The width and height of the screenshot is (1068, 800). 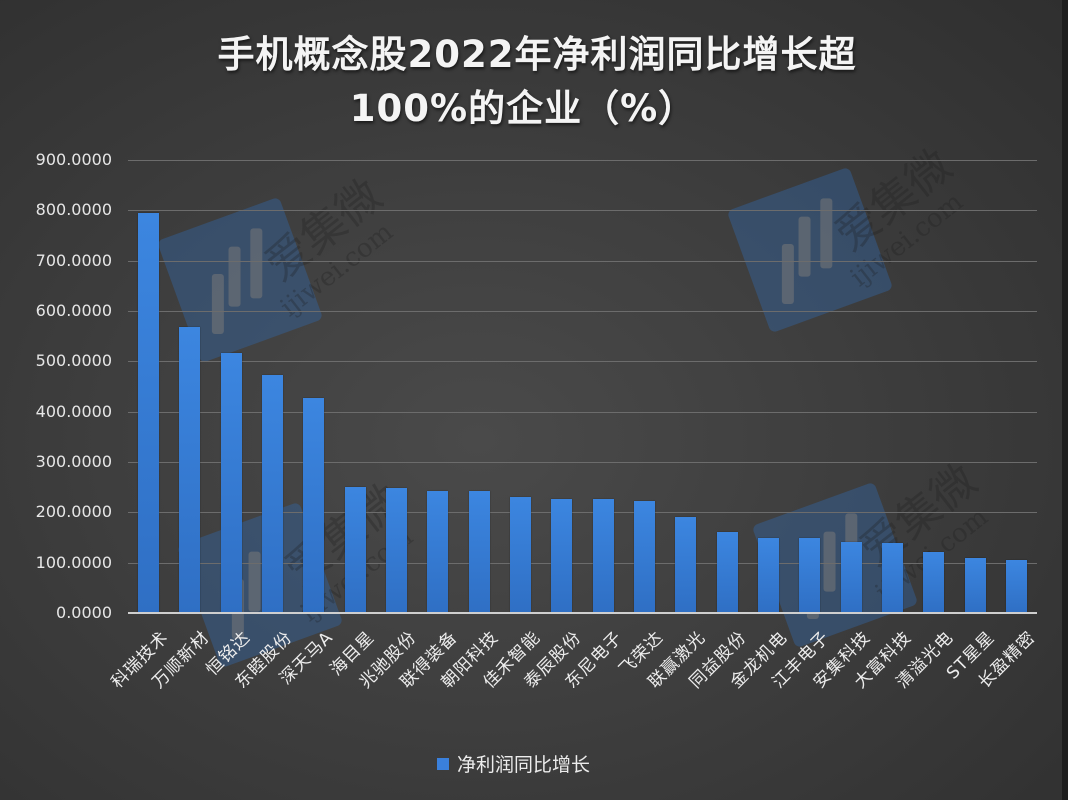 What do you see at coordinates (73, 260) in the screenshot?
I see `y-tick-label: 700.0000` at bounding box center [73, 260].